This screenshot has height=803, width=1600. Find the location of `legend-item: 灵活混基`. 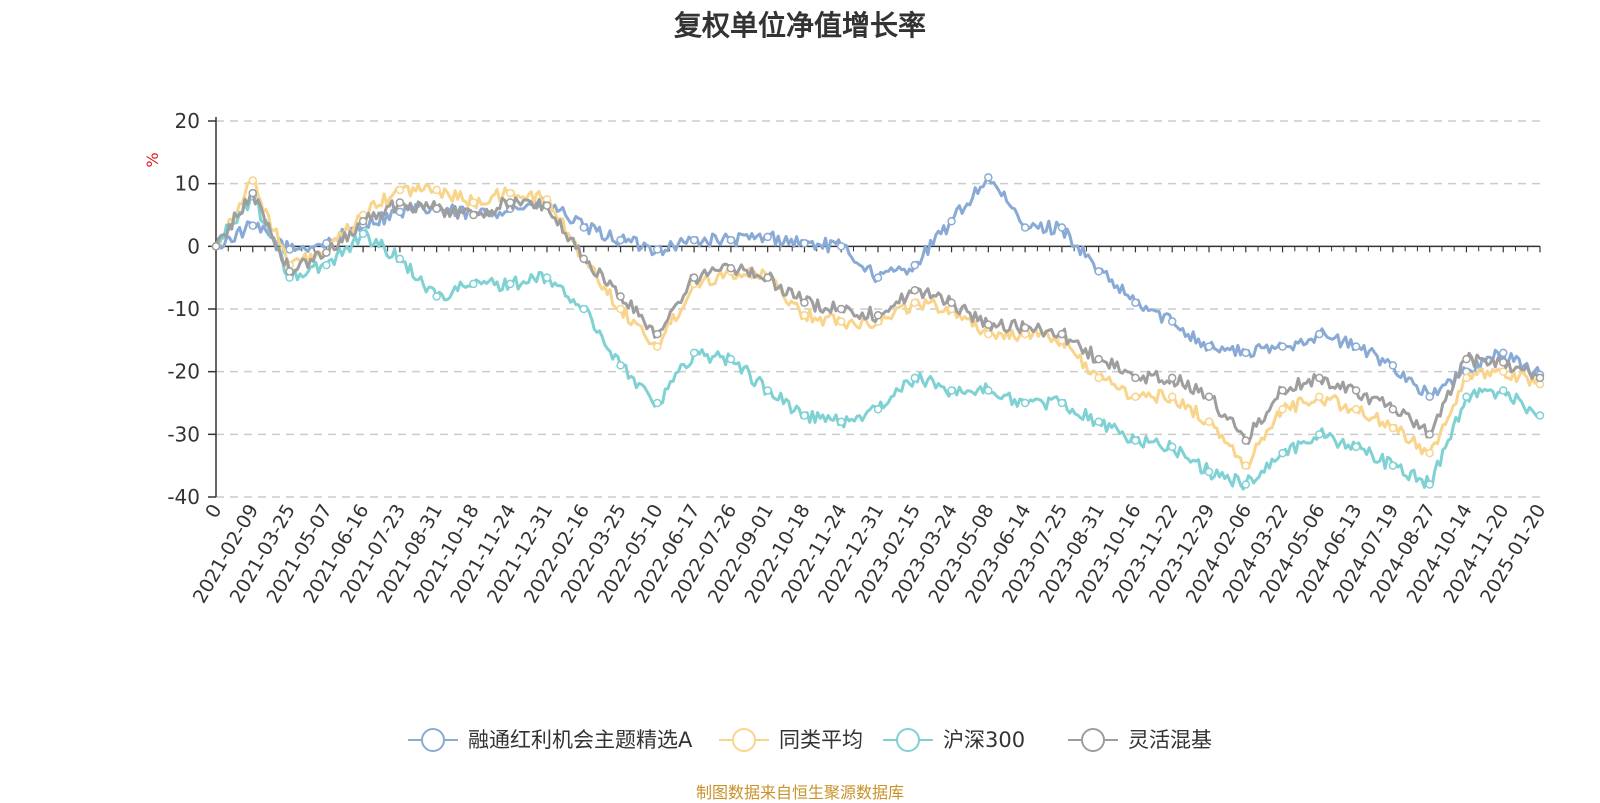

legend-item: 灵活混基 is located at coordinates (1140, 740).